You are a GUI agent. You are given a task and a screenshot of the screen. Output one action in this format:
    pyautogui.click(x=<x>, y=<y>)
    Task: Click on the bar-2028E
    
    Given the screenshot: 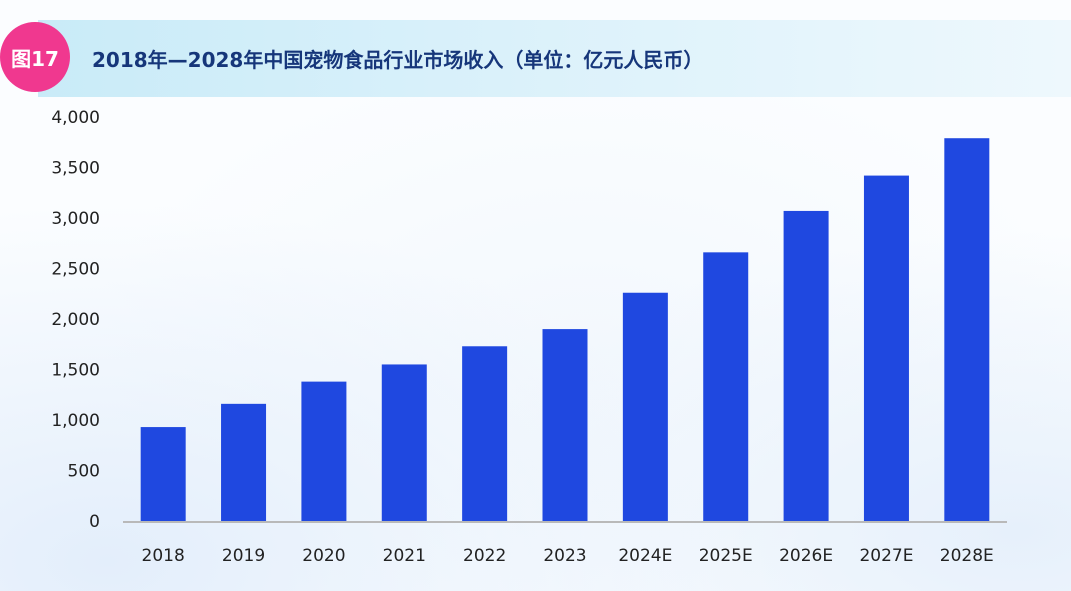 What is the action you would take?
    pyautogui.click(x=967, y=329)
    